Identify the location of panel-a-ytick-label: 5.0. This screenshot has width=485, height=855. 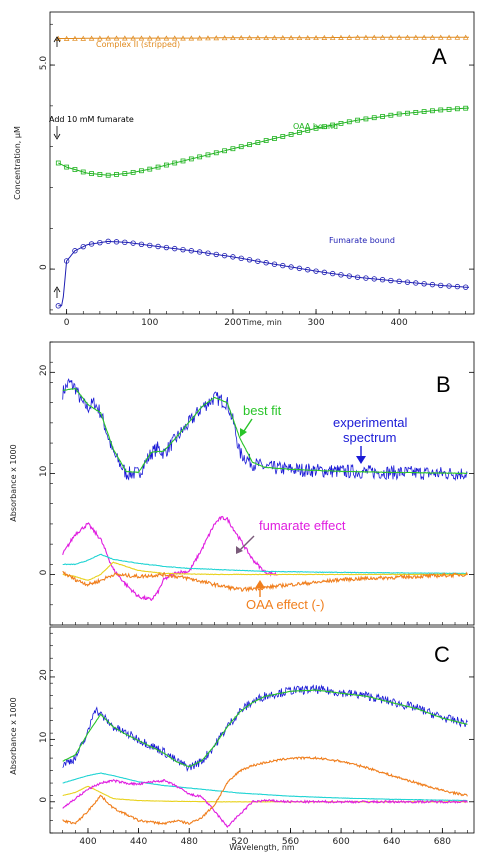
(44, 63).